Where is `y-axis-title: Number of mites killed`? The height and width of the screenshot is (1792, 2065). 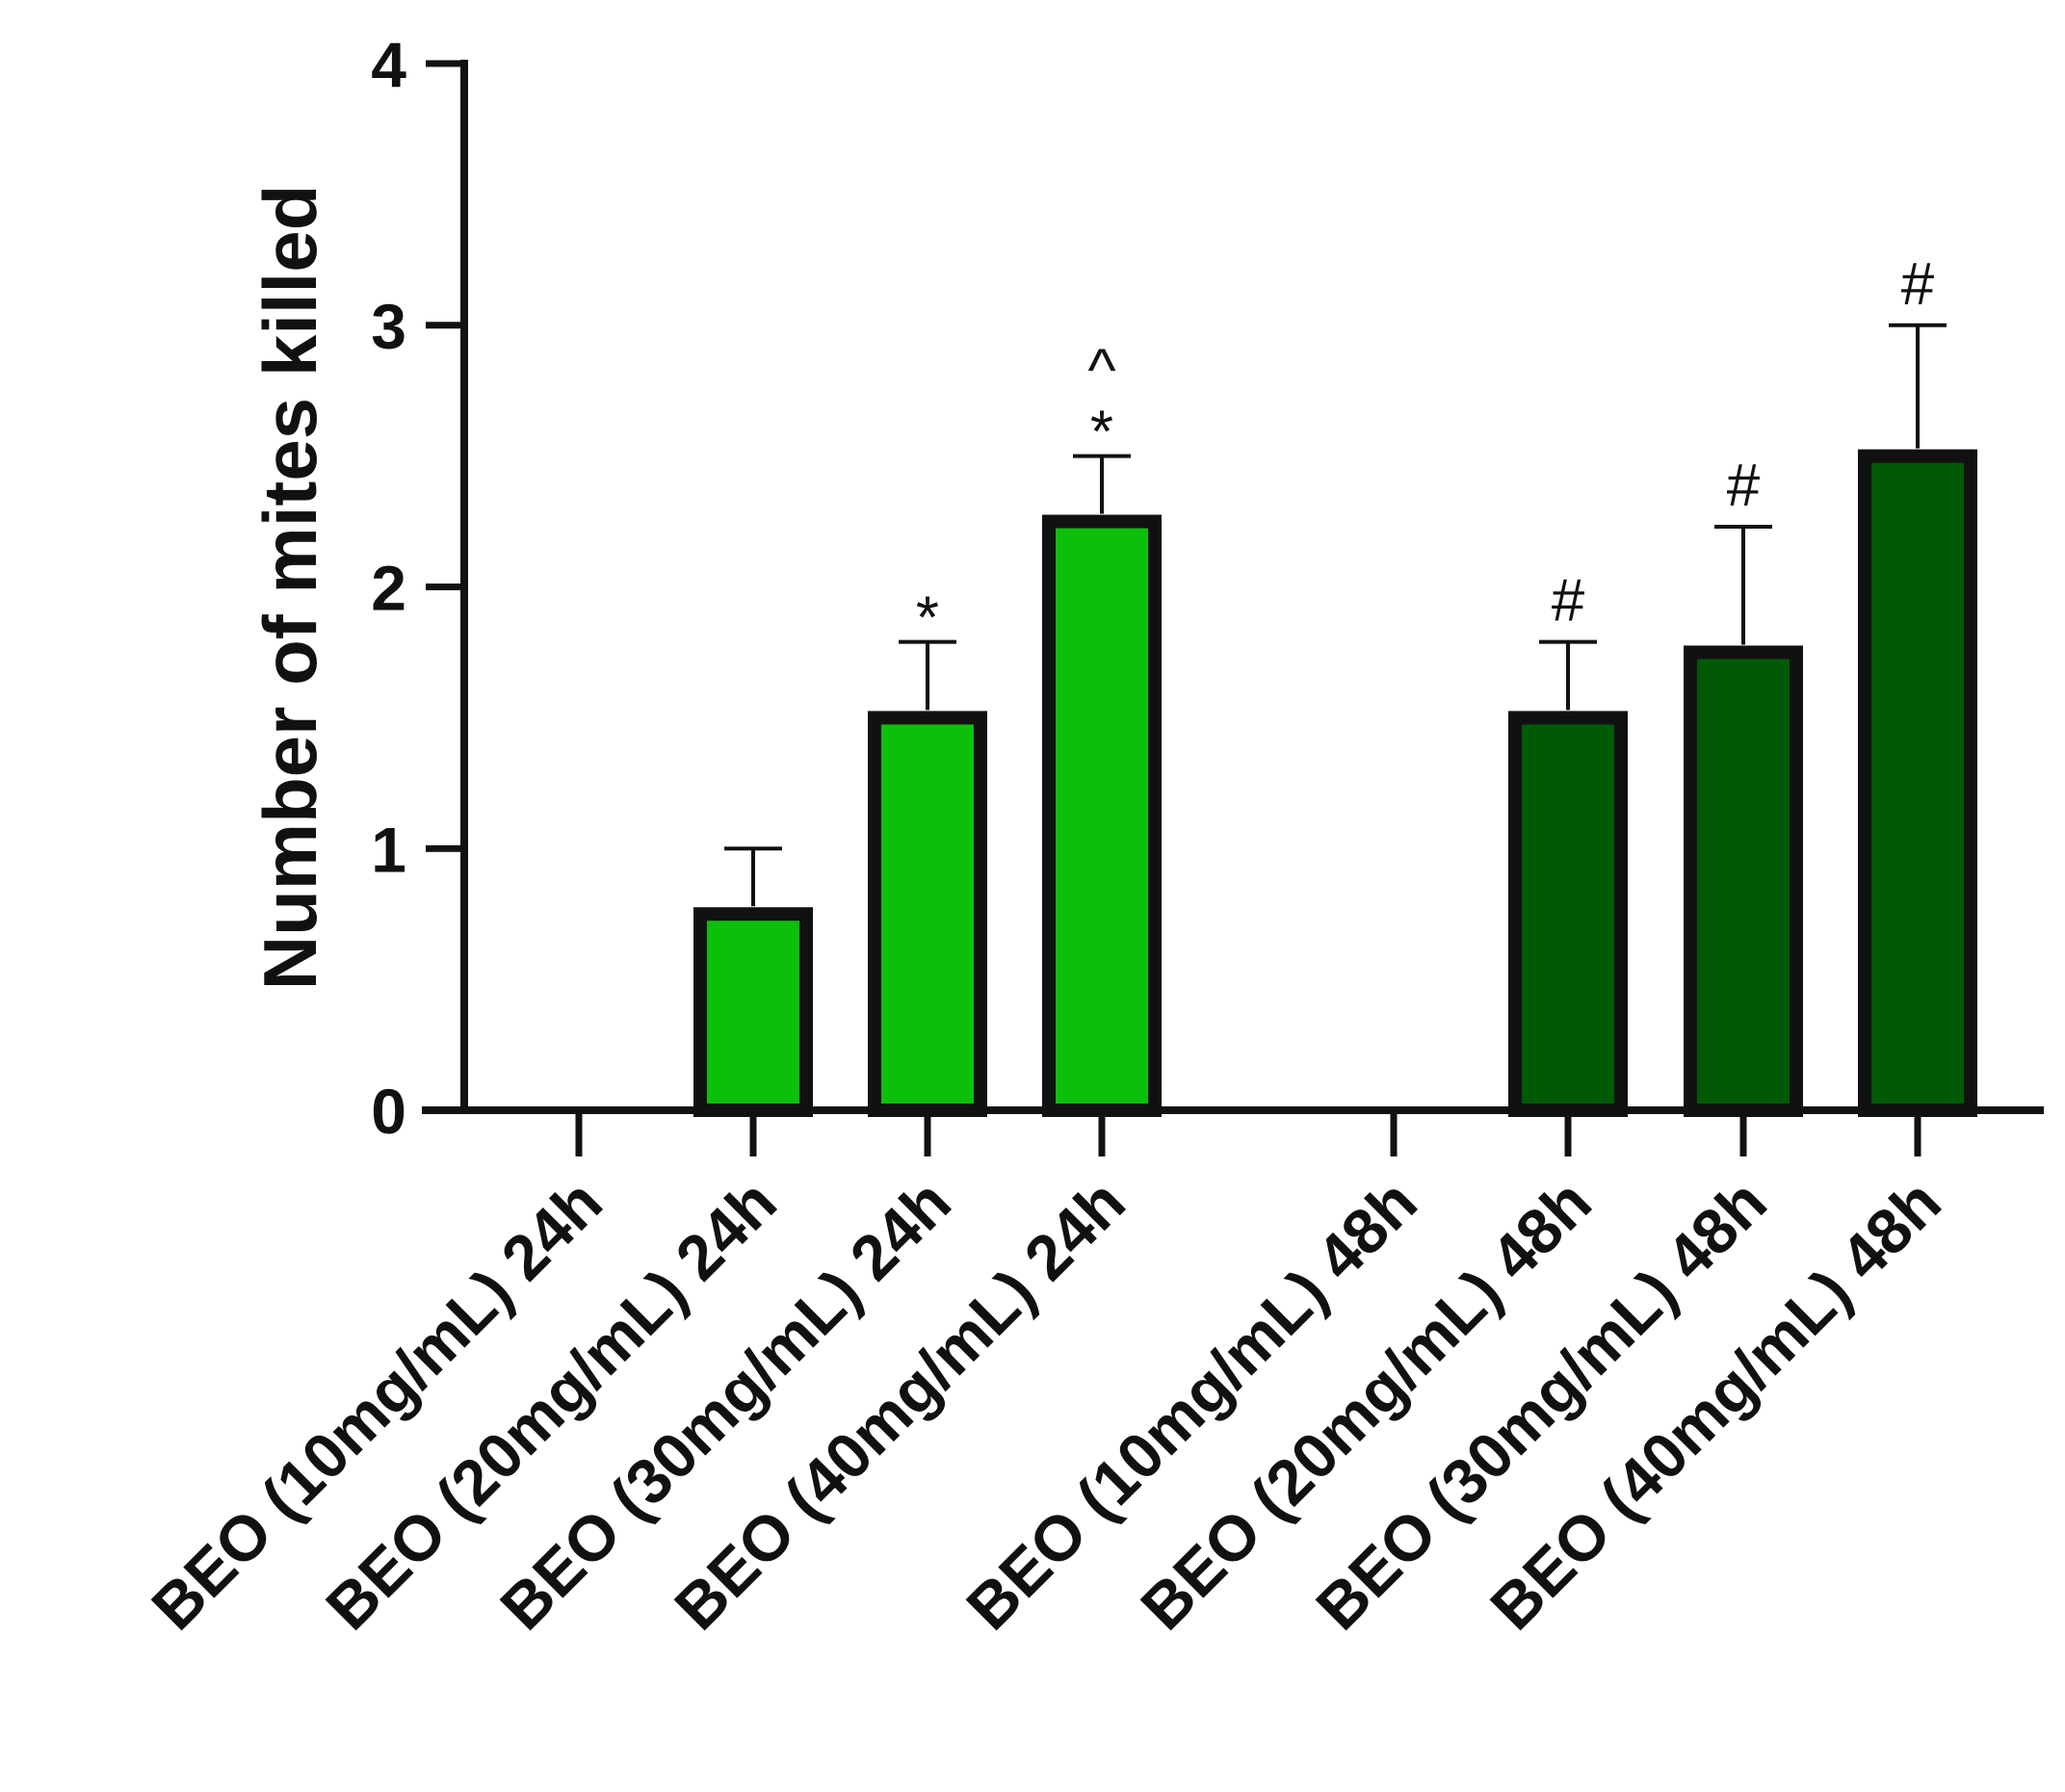
y-axis-title: Number of mites killed is located at coordinates (290, 588).